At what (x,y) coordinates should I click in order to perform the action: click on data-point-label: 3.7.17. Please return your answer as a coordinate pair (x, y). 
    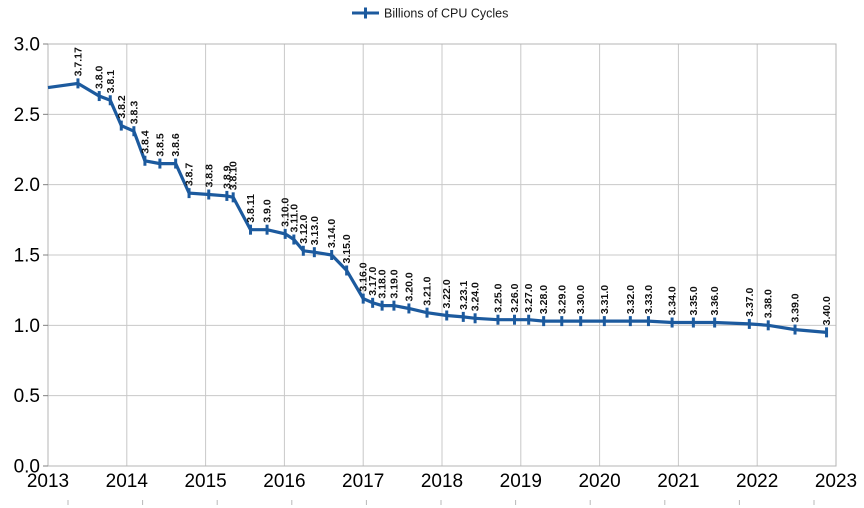
    Looking at the image, I should click on (78, 61).